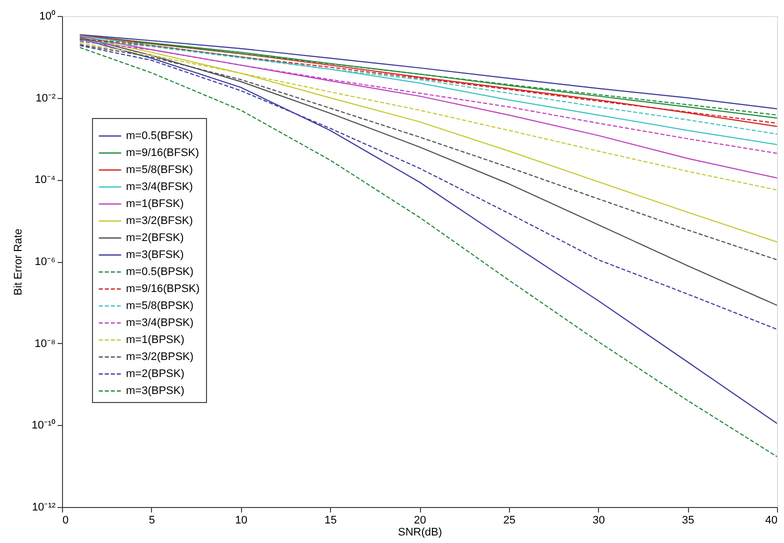 The width and height of the screenshot is (784, 543). Describe the element at coordinates (159, 221) in the screenshot. I see `legend-label: m=3/2(BFSK)` at that location.